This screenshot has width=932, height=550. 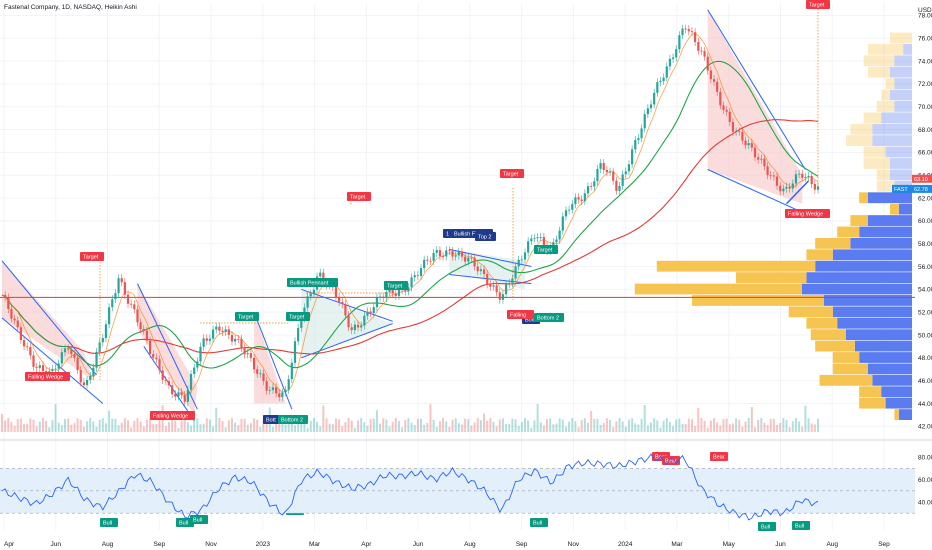 I want to click on rsi-bull-label-text: Bull, so click(x=765, y=528).